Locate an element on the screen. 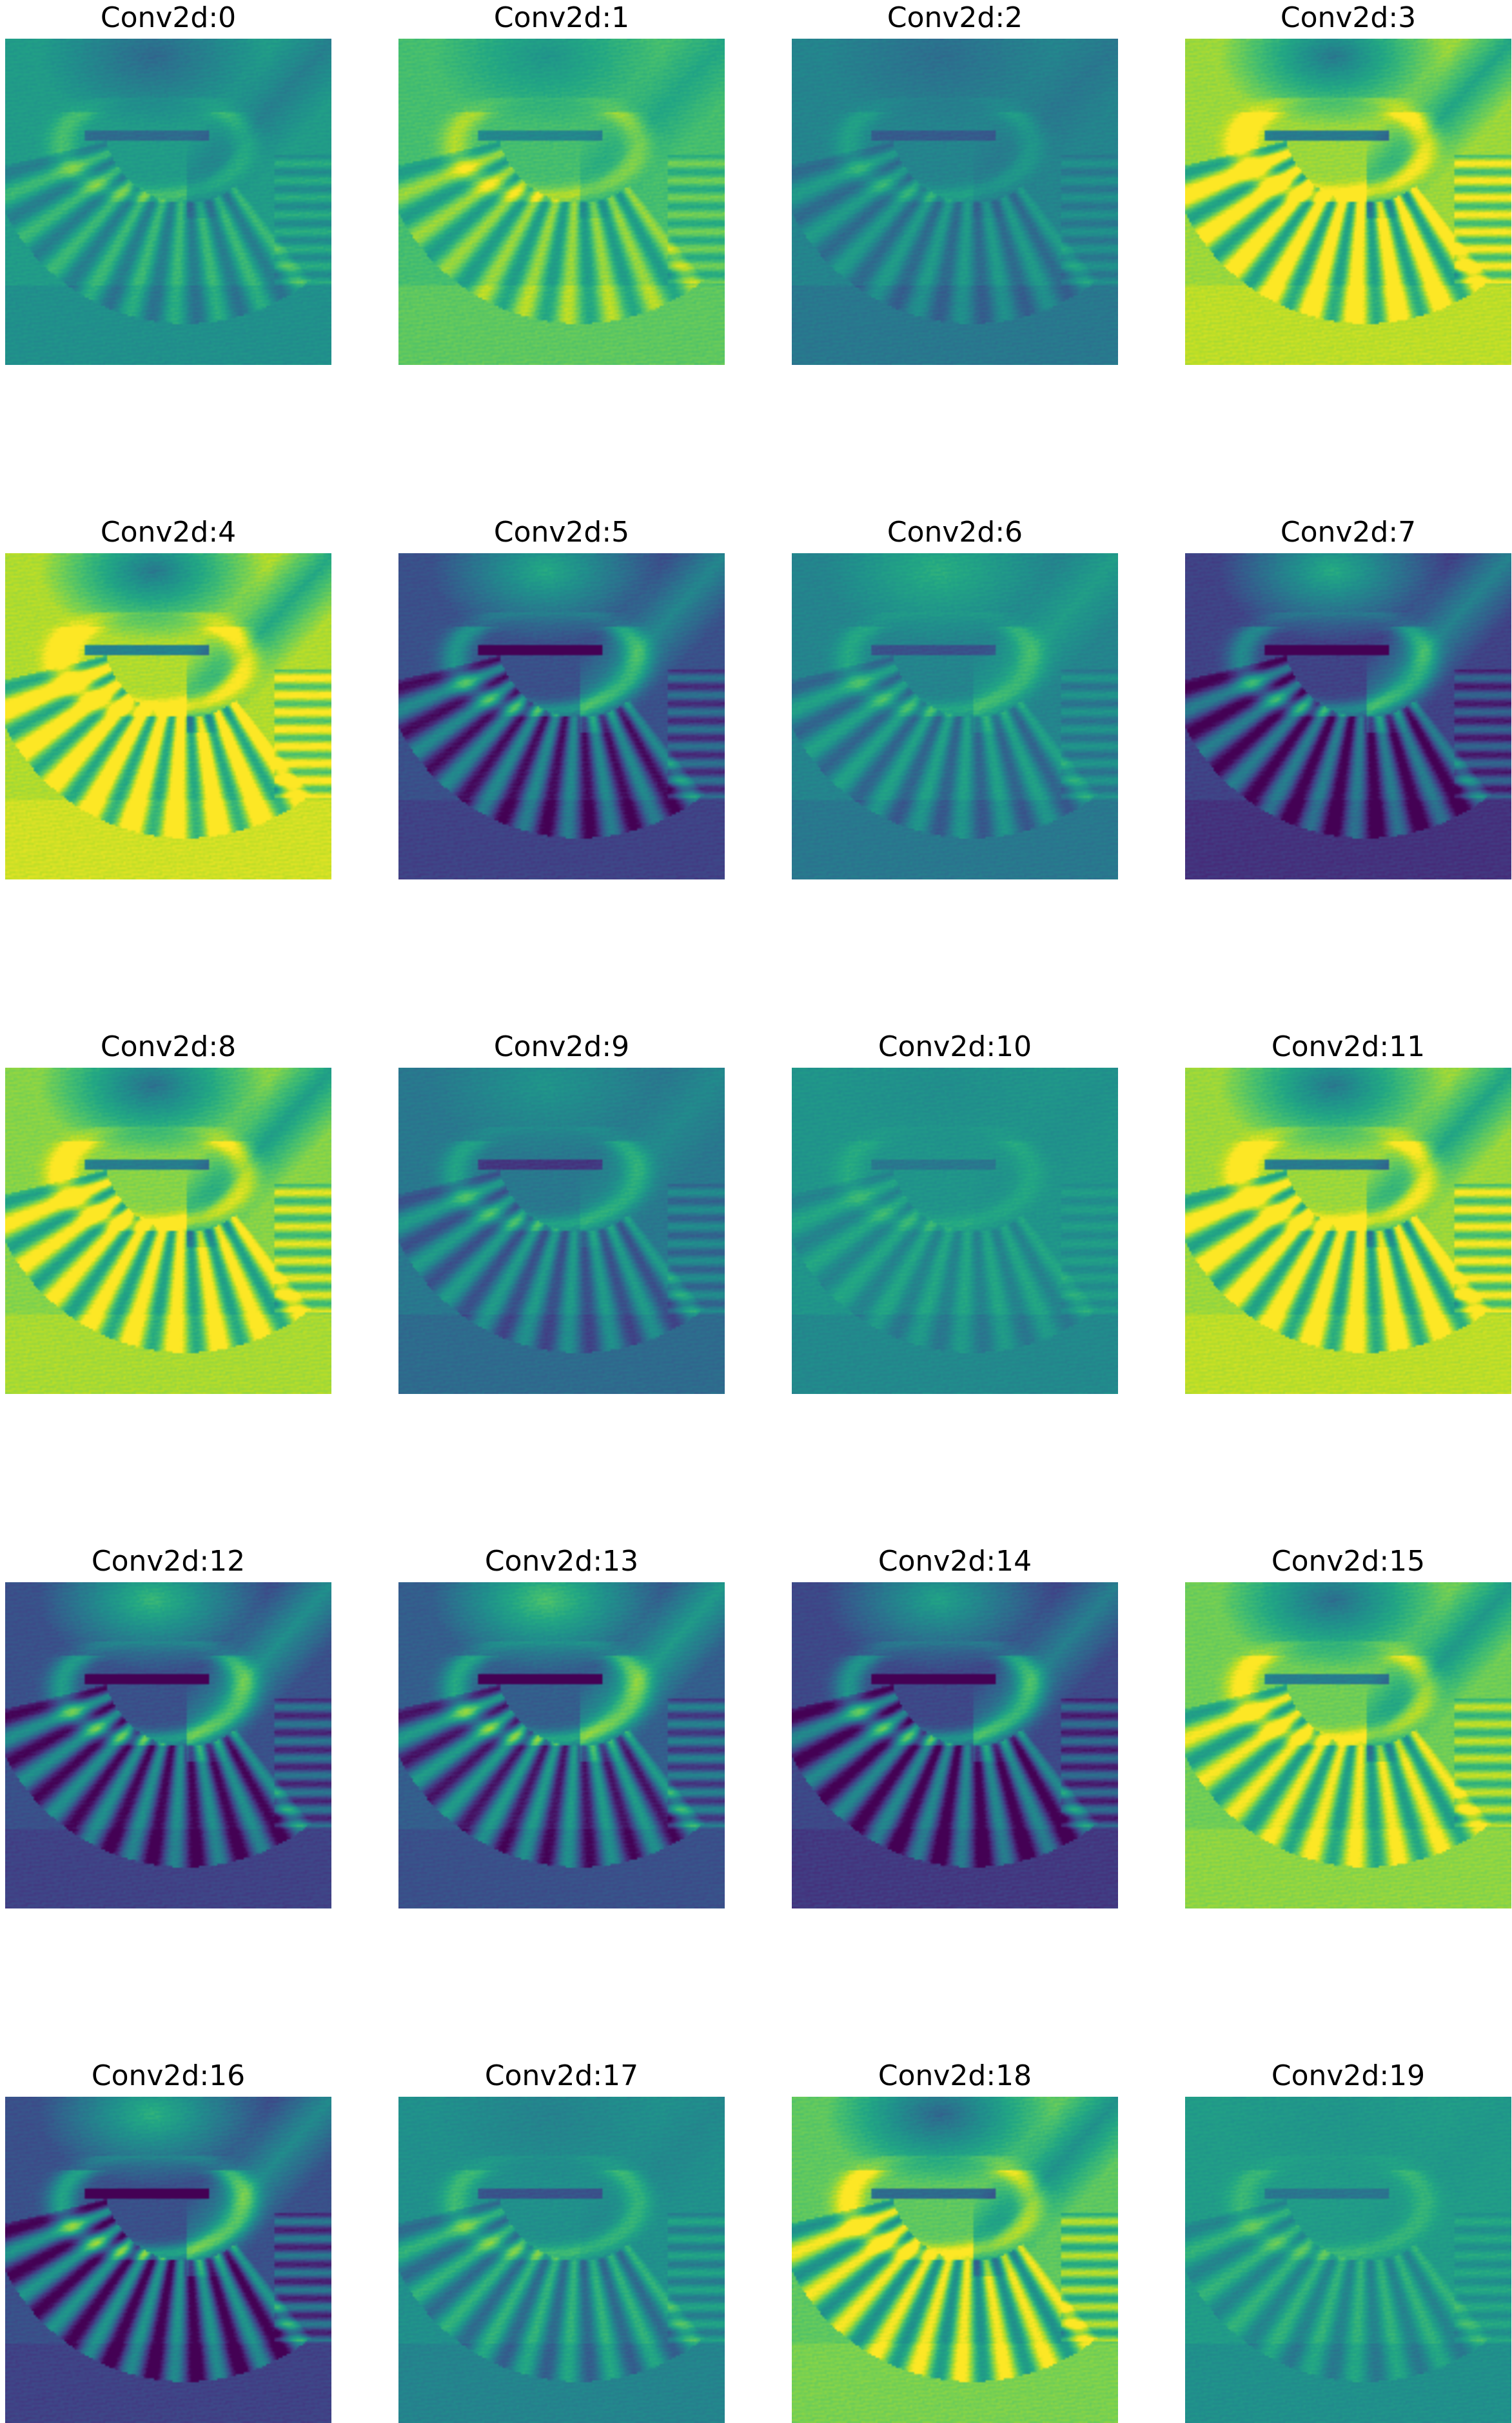 The image size is (1512, 2423). feature-map-panel: Conv2d:19 is located at coordinates (1348, 2240).